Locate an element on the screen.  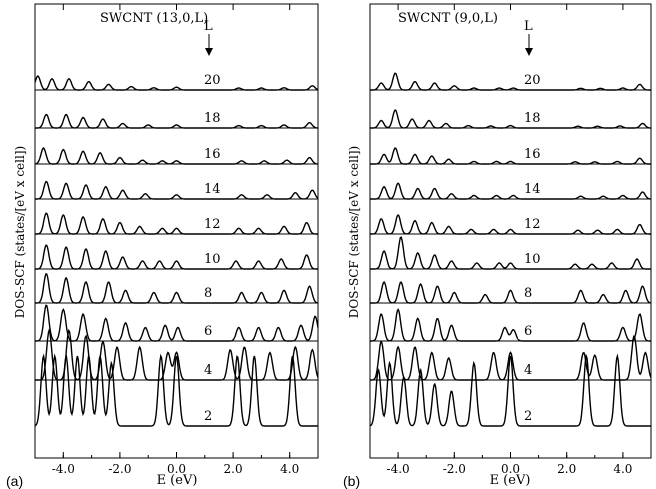
x-tick-label-a-0: -4.0 is located at coordinates (63, 469).